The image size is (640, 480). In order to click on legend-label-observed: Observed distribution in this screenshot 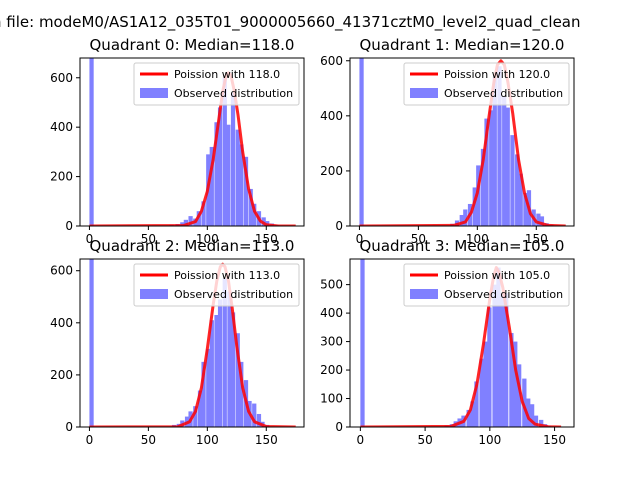, I will do `click(503, 93)`.